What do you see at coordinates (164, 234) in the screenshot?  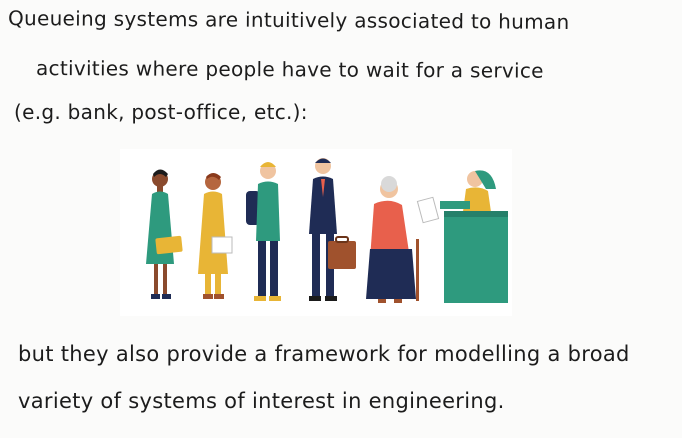 I see `person-1-icon` at bounding box center [164, 234].